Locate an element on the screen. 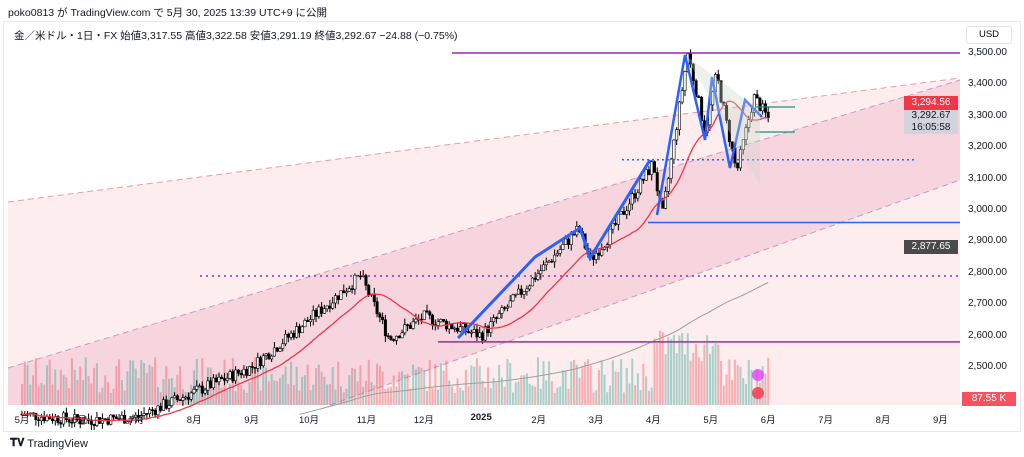 This screenshot has width=1024, height=457. x-tick-label: 5月 is located at coordinates (22, 420).